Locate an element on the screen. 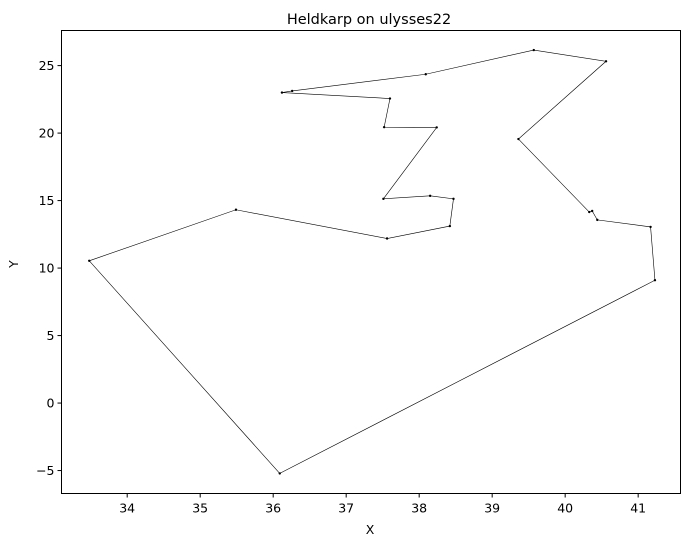 The height and width of the screenshot is (547, 689). y-axis-ticks: −5 0 5 10 15 20 25 is located at coordinates (49, 268).